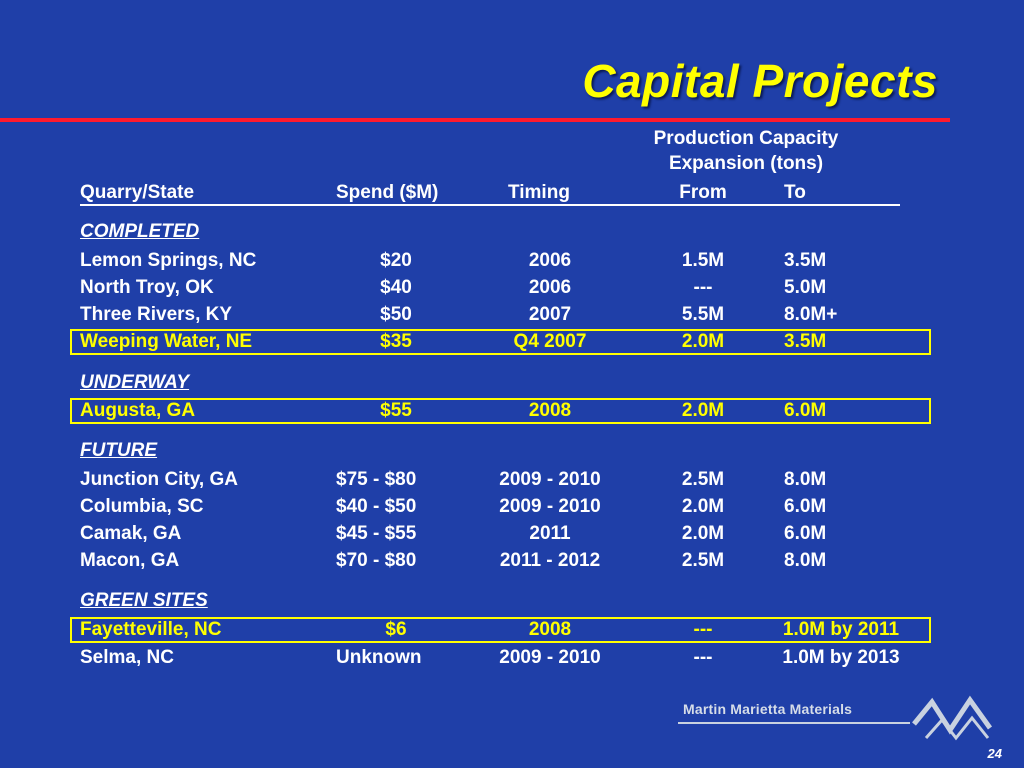  Describe the element at coordinates (500, 315) in the screenshot. I see `table-row: Three Rivers, KY $50 2007 5.5M 8.0M+` at that location.